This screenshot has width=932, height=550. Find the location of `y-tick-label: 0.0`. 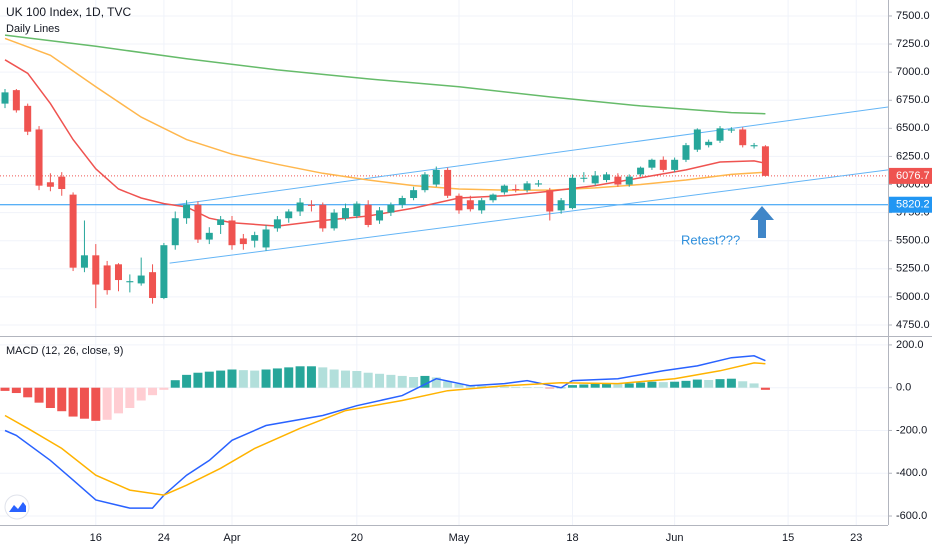

y-tick-label: 0.0 is located at coordinates (903, 388).